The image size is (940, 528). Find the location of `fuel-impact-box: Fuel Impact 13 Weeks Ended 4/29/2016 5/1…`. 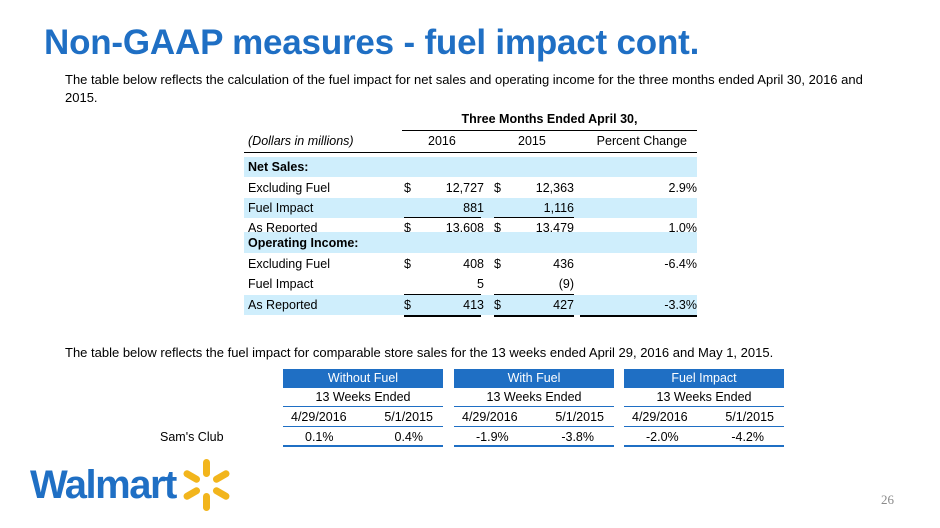

fuel-impact-box: Fuel Impact 13 Weeks Ended 4/29/2016 5/1… is located at coordinates (704, 408).